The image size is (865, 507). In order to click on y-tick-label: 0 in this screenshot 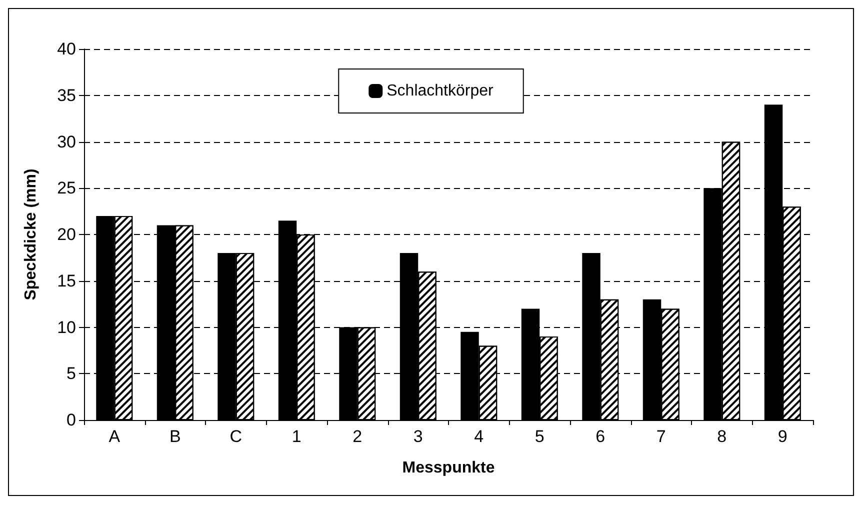, I will do `click(71, 420)`.